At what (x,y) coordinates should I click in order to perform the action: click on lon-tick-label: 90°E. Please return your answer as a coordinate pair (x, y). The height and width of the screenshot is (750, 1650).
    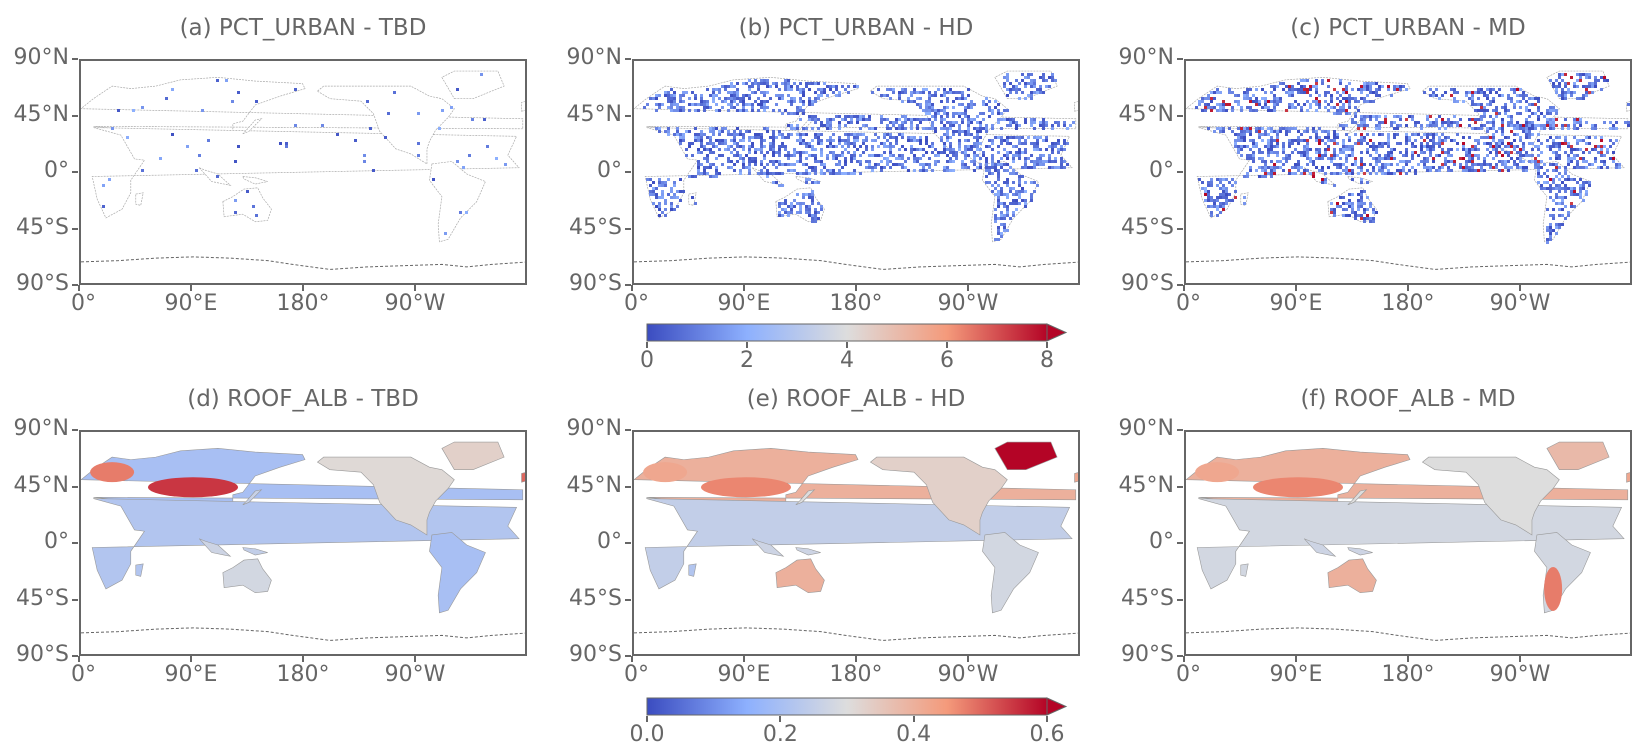
    Looking at the image, I should click on (191, 674).